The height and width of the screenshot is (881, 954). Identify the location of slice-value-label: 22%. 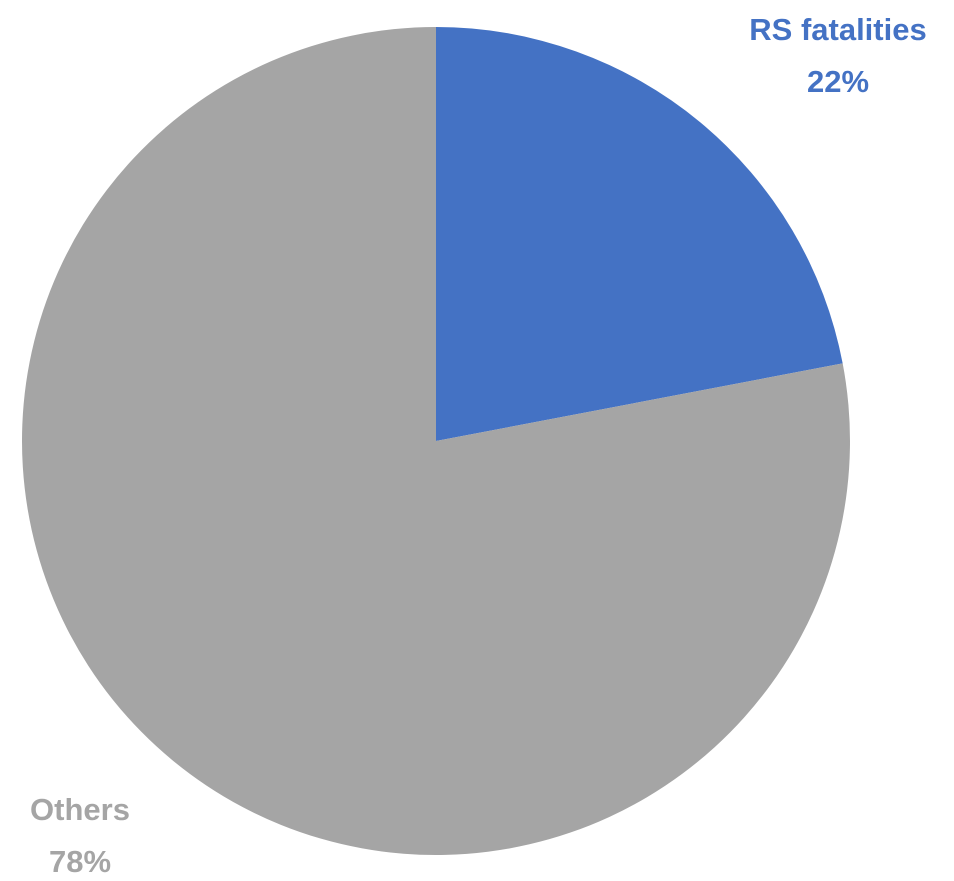
(838, 81).